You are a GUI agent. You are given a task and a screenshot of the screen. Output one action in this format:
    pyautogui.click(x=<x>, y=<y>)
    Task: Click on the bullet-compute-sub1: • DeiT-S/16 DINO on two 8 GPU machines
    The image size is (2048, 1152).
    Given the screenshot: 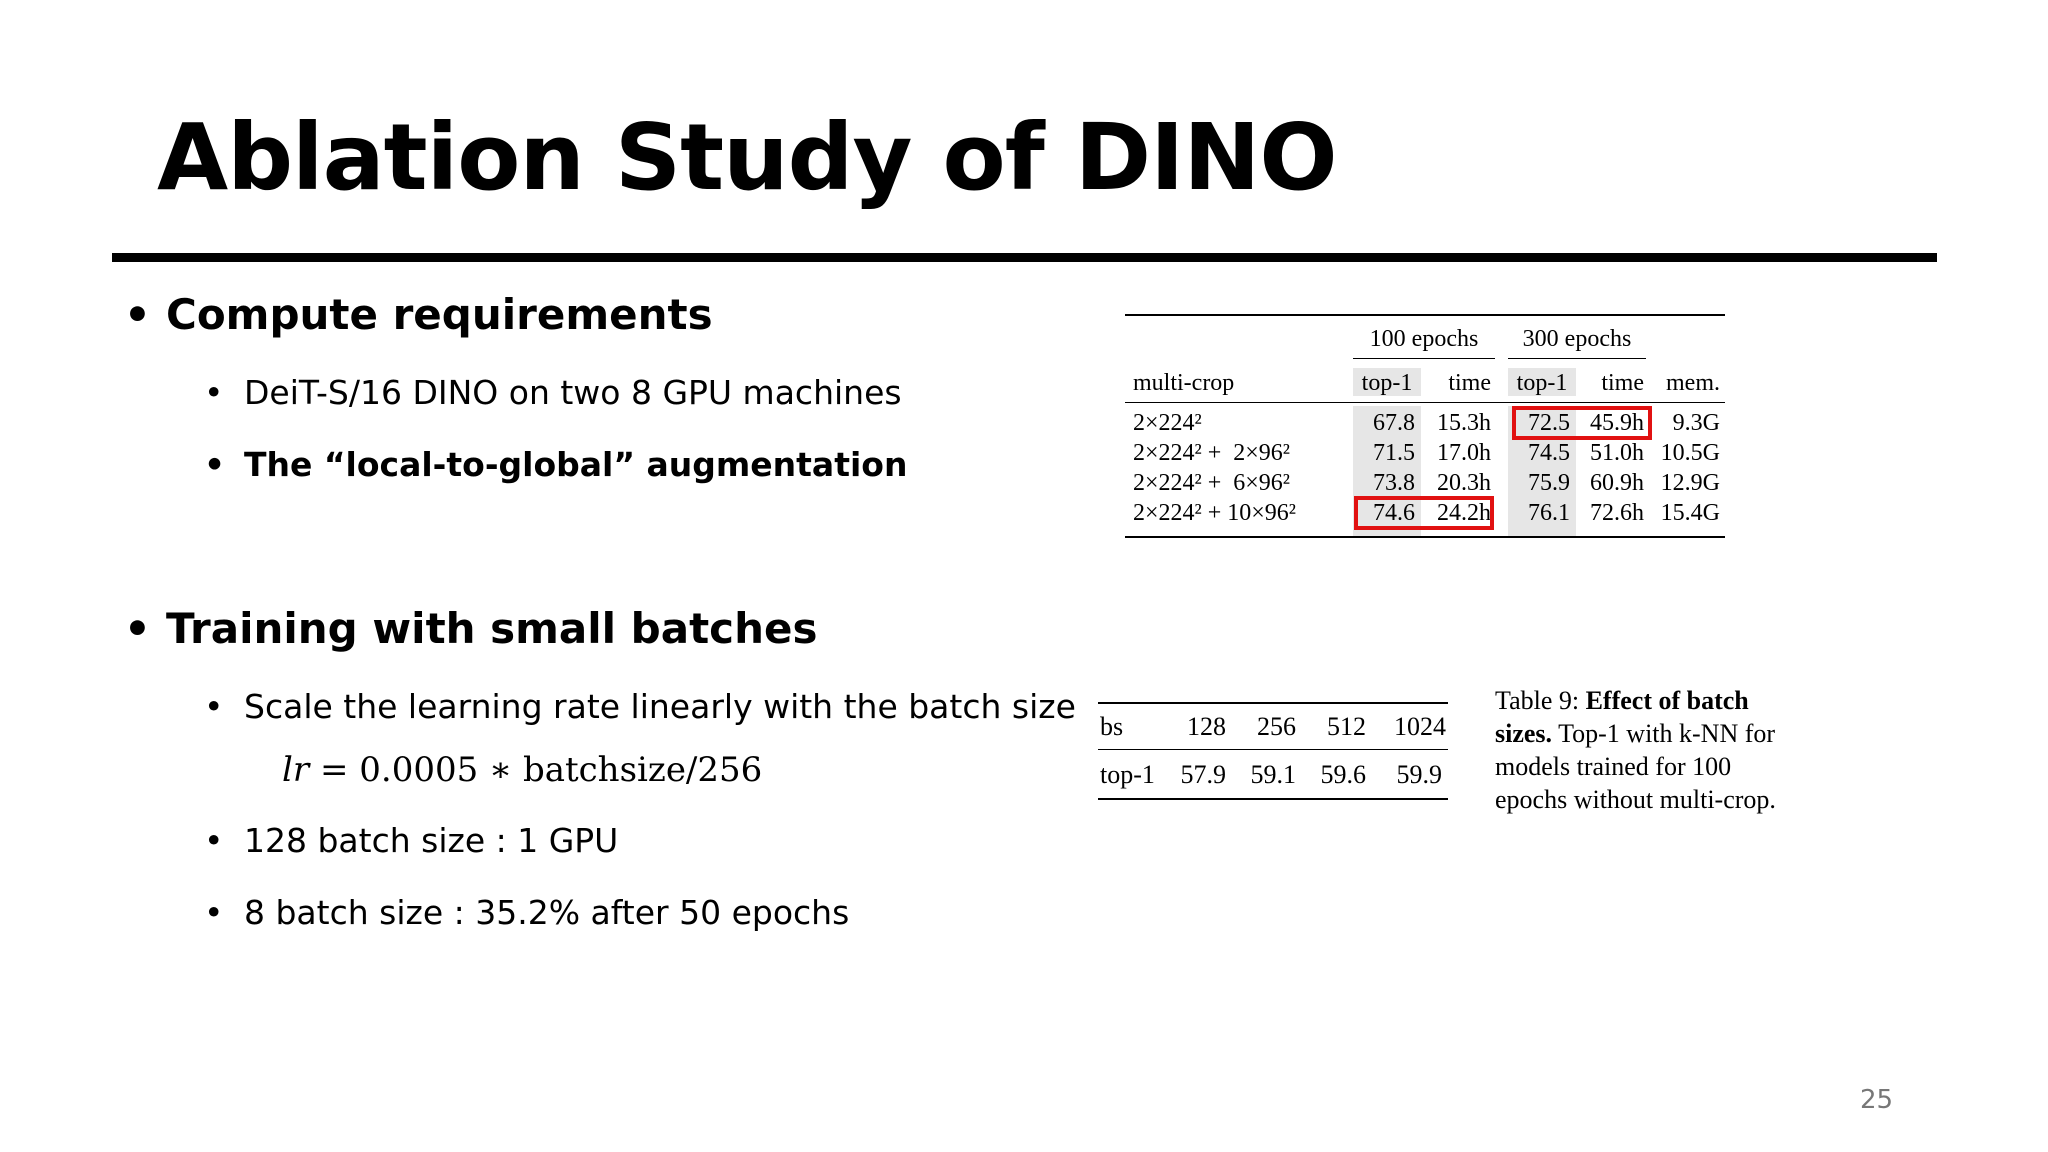 What is the action you would take?
    pyautogui.click(x=553, y=392)
    